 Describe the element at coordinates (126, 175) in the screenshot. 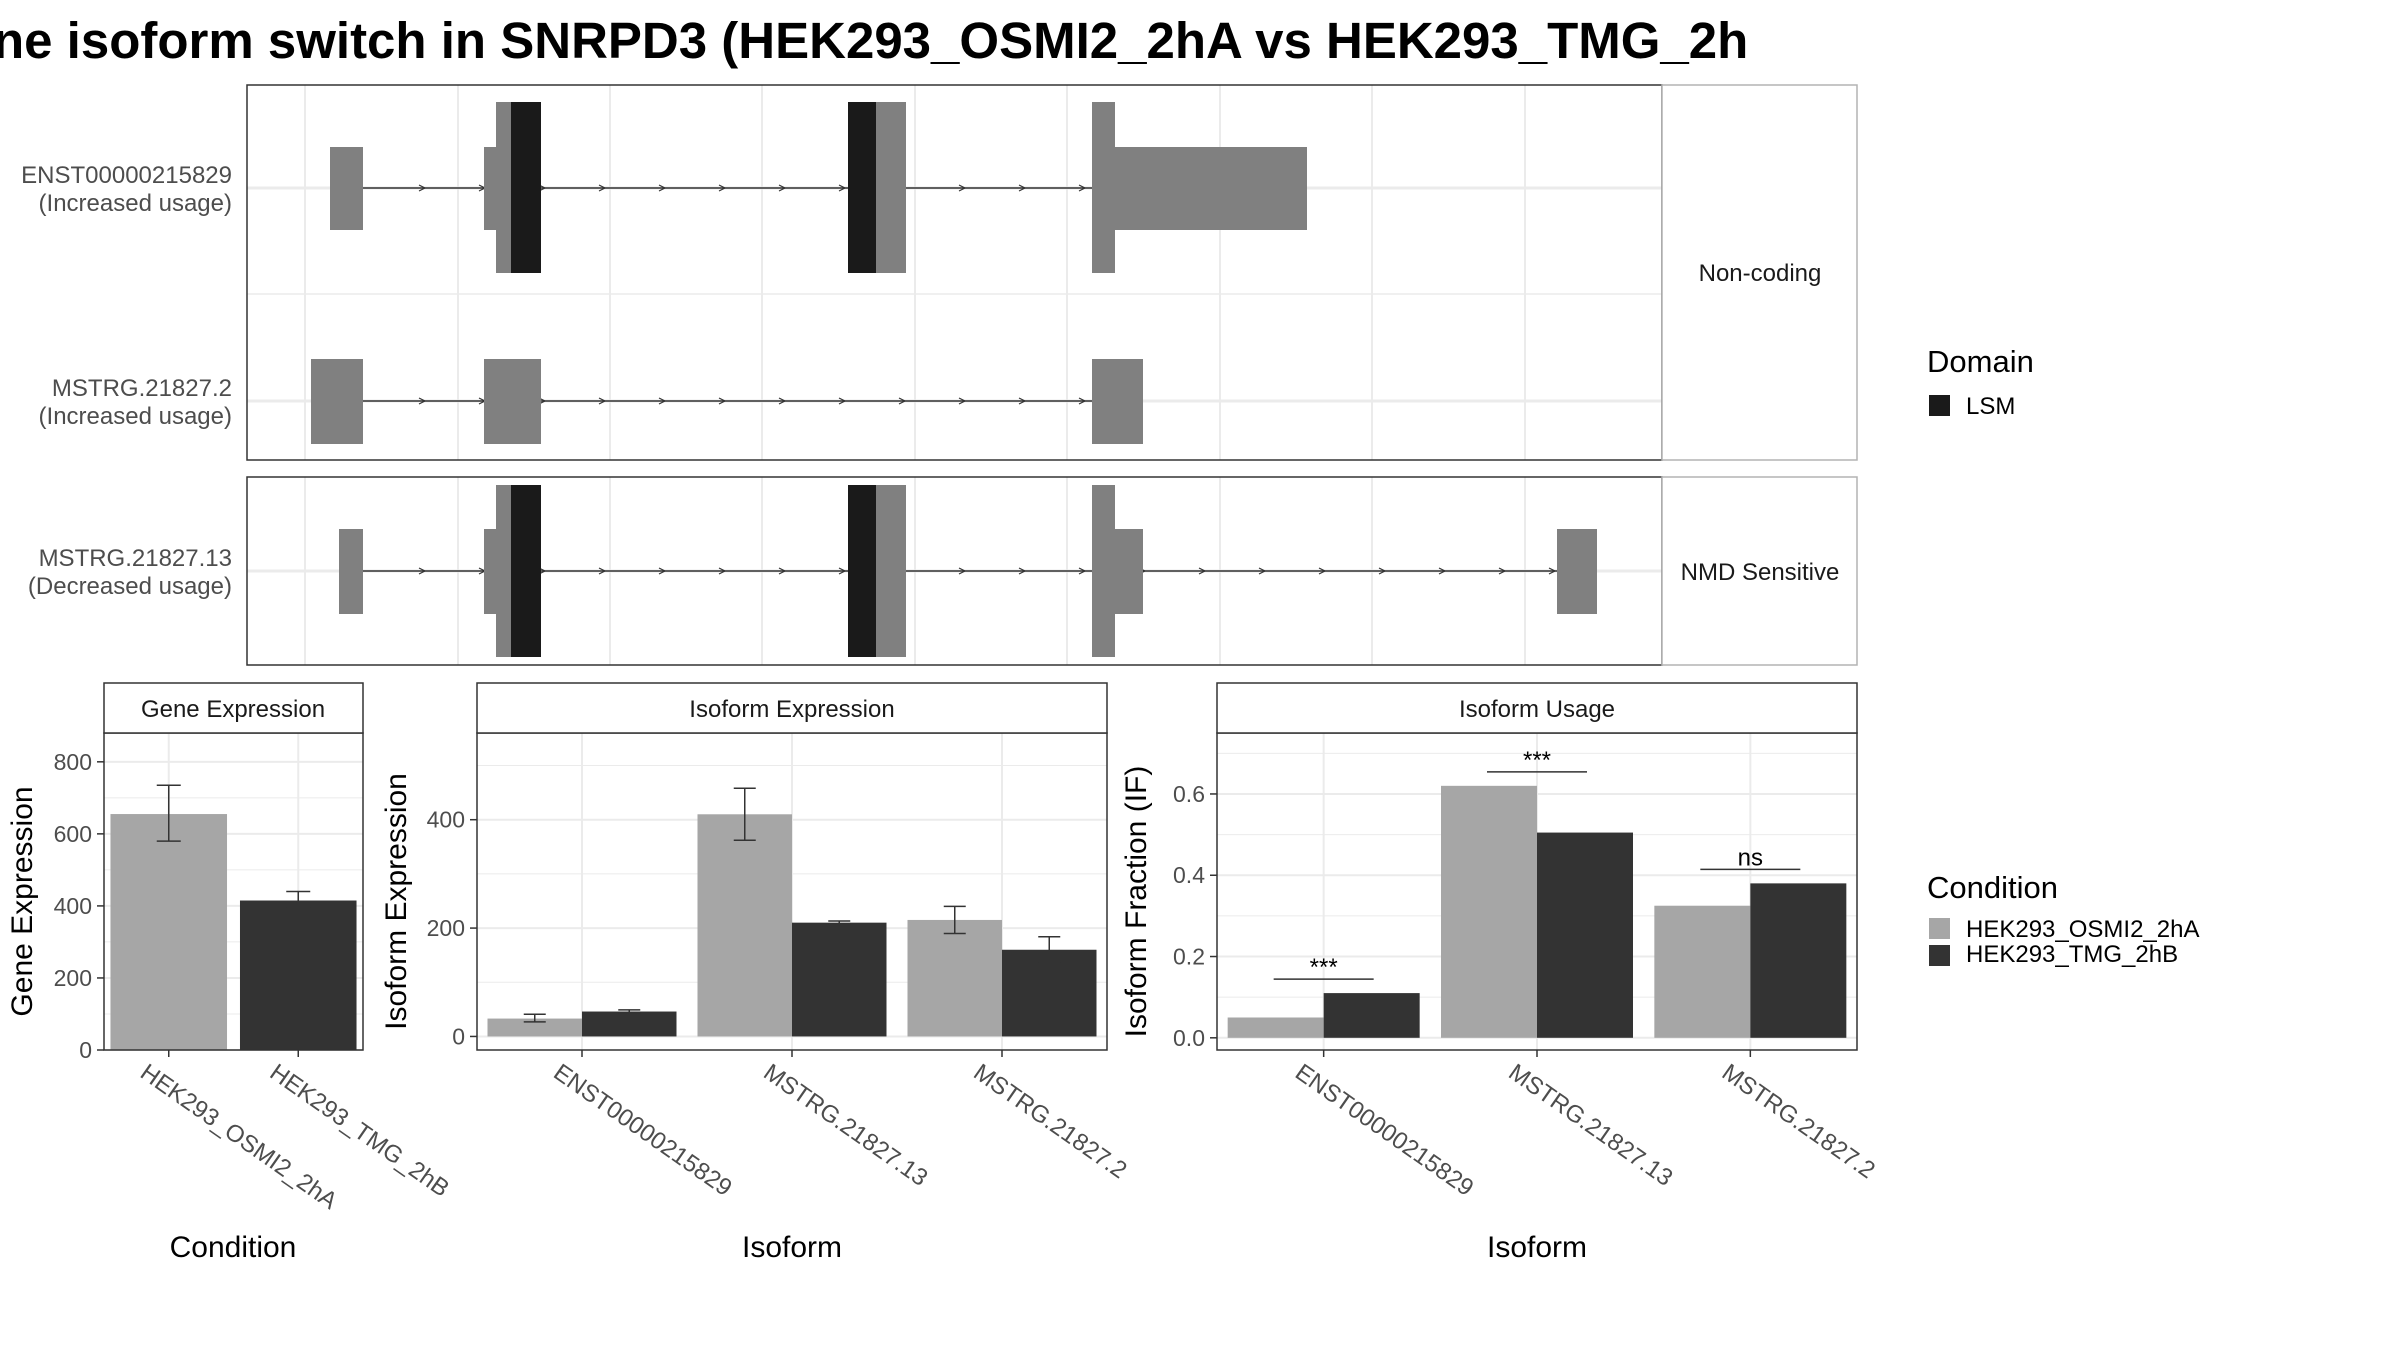

I see `transcript-label-id: ENST00000215829` at that location.